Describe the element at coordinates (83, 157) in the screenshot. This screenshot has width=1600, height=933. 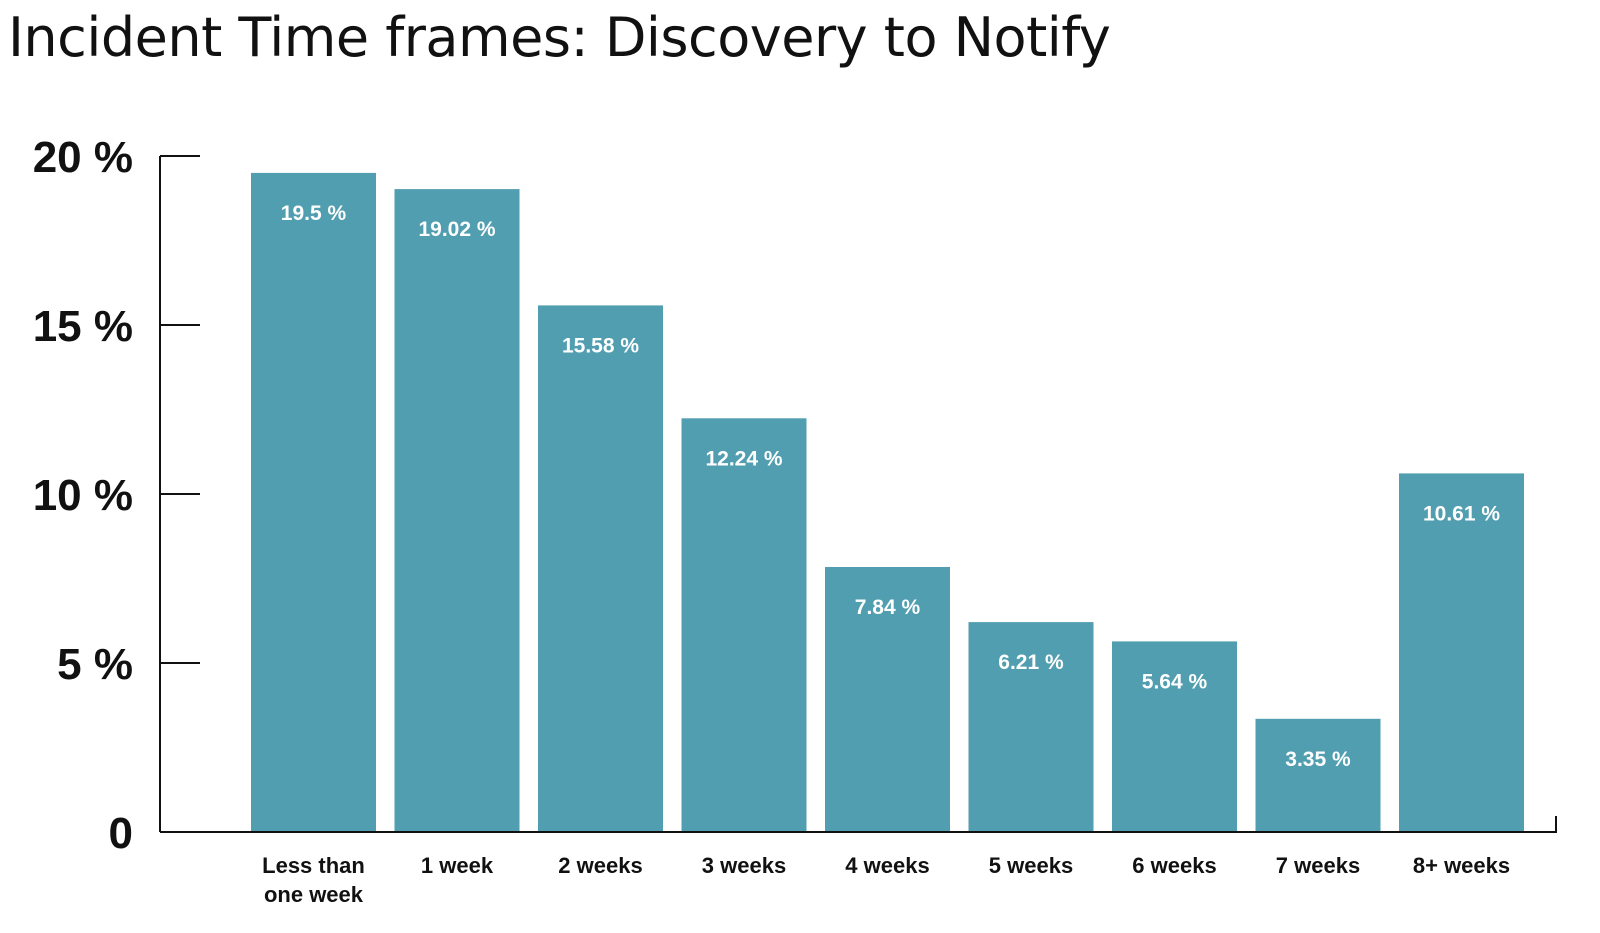
I see `y-tick-label-5: 20 %` at that location.